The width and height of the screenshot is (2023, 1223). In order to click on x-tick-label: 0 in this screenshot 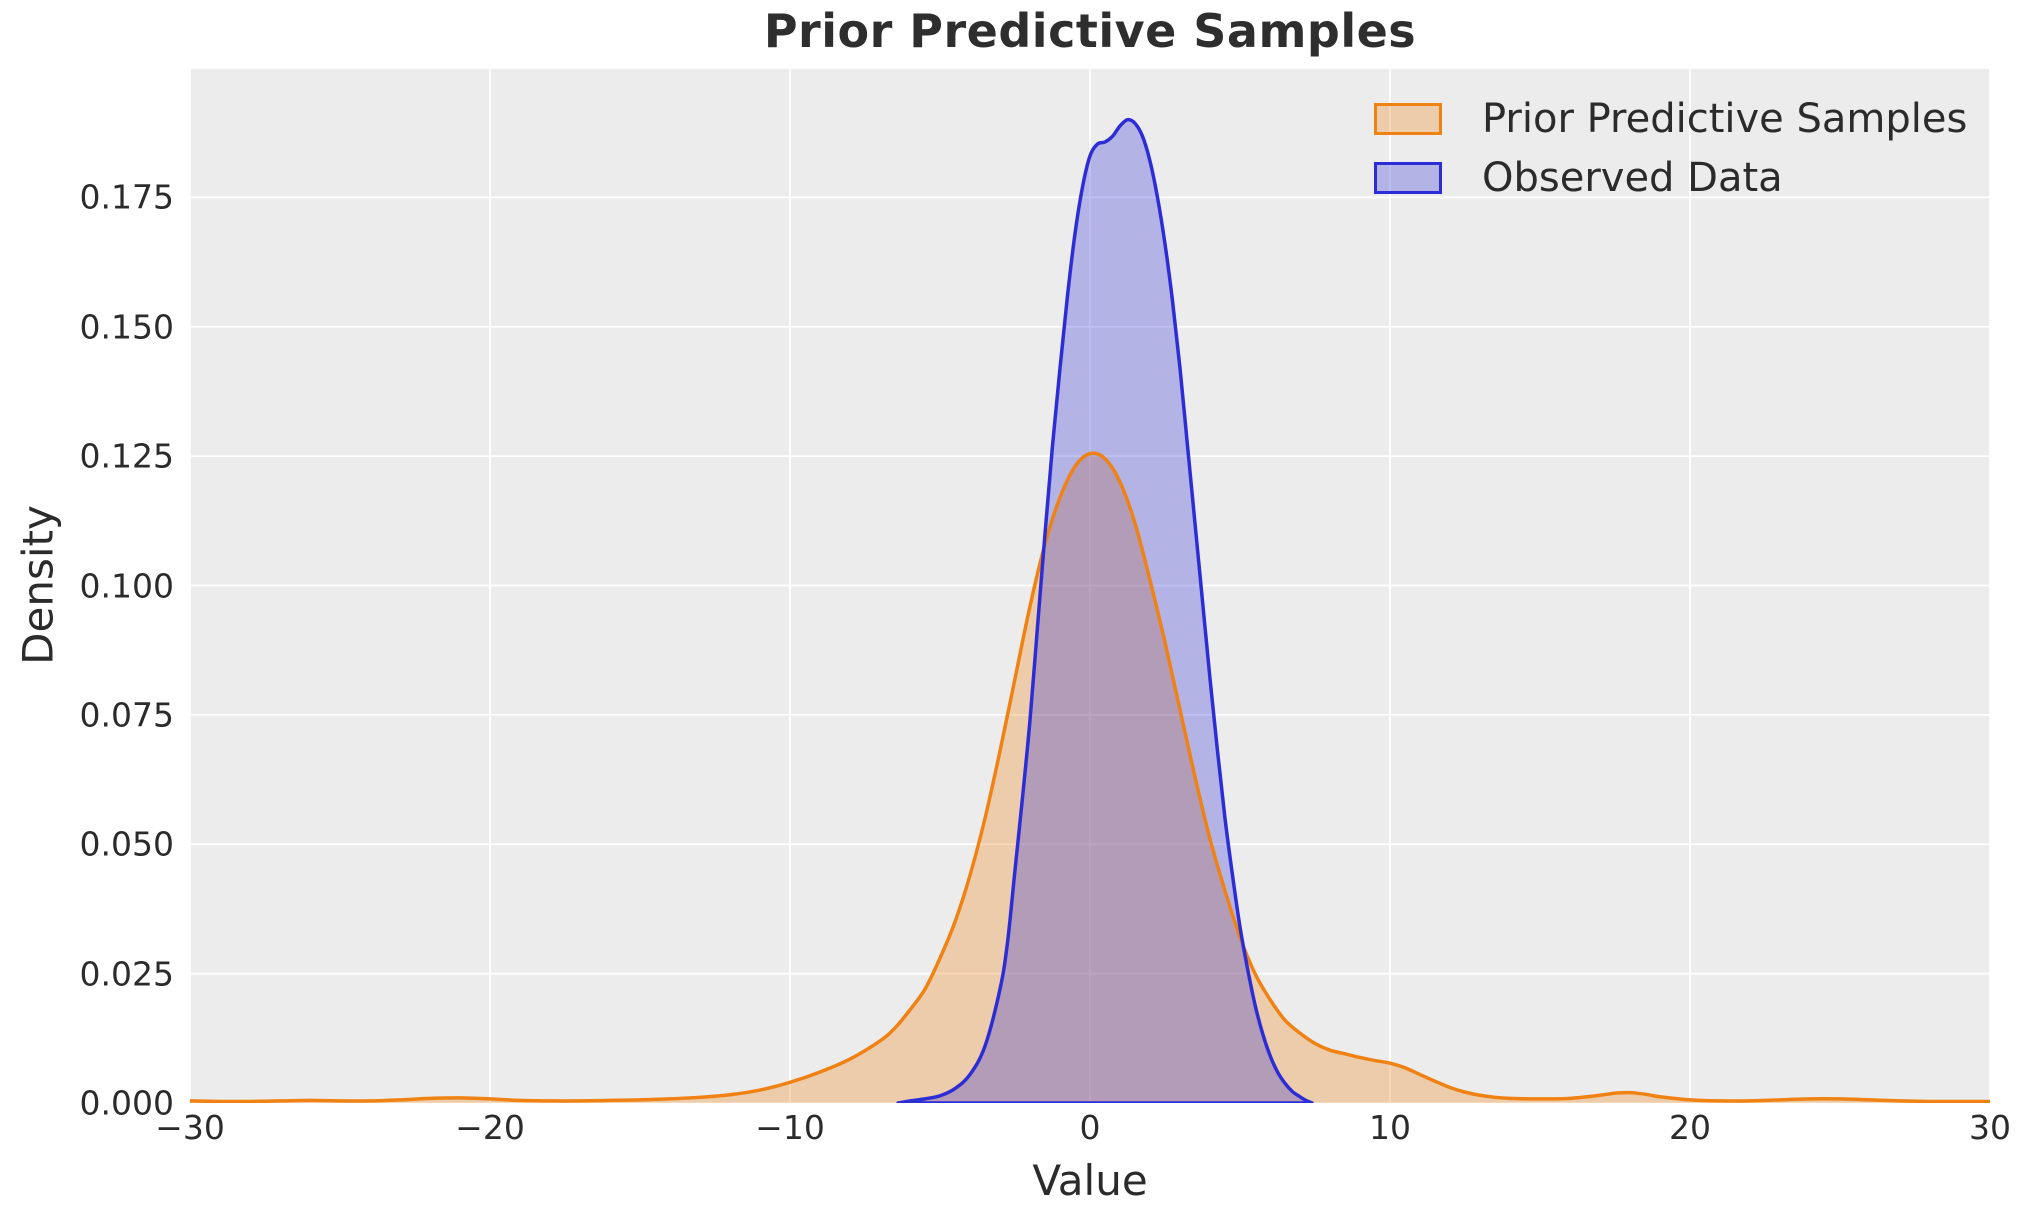, I will do `click(1090, 1127)`.